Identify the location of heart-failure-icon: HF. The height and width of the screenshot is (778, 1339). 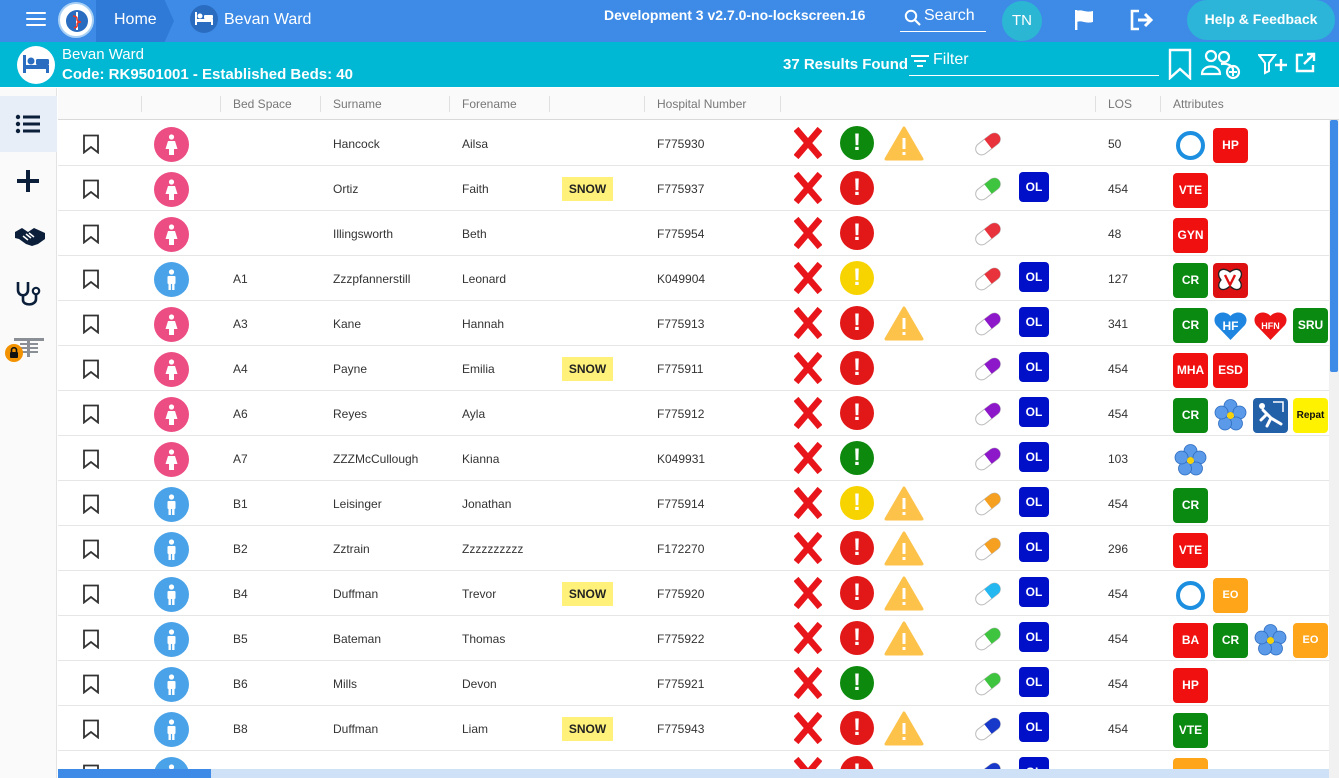
(1230, 325).